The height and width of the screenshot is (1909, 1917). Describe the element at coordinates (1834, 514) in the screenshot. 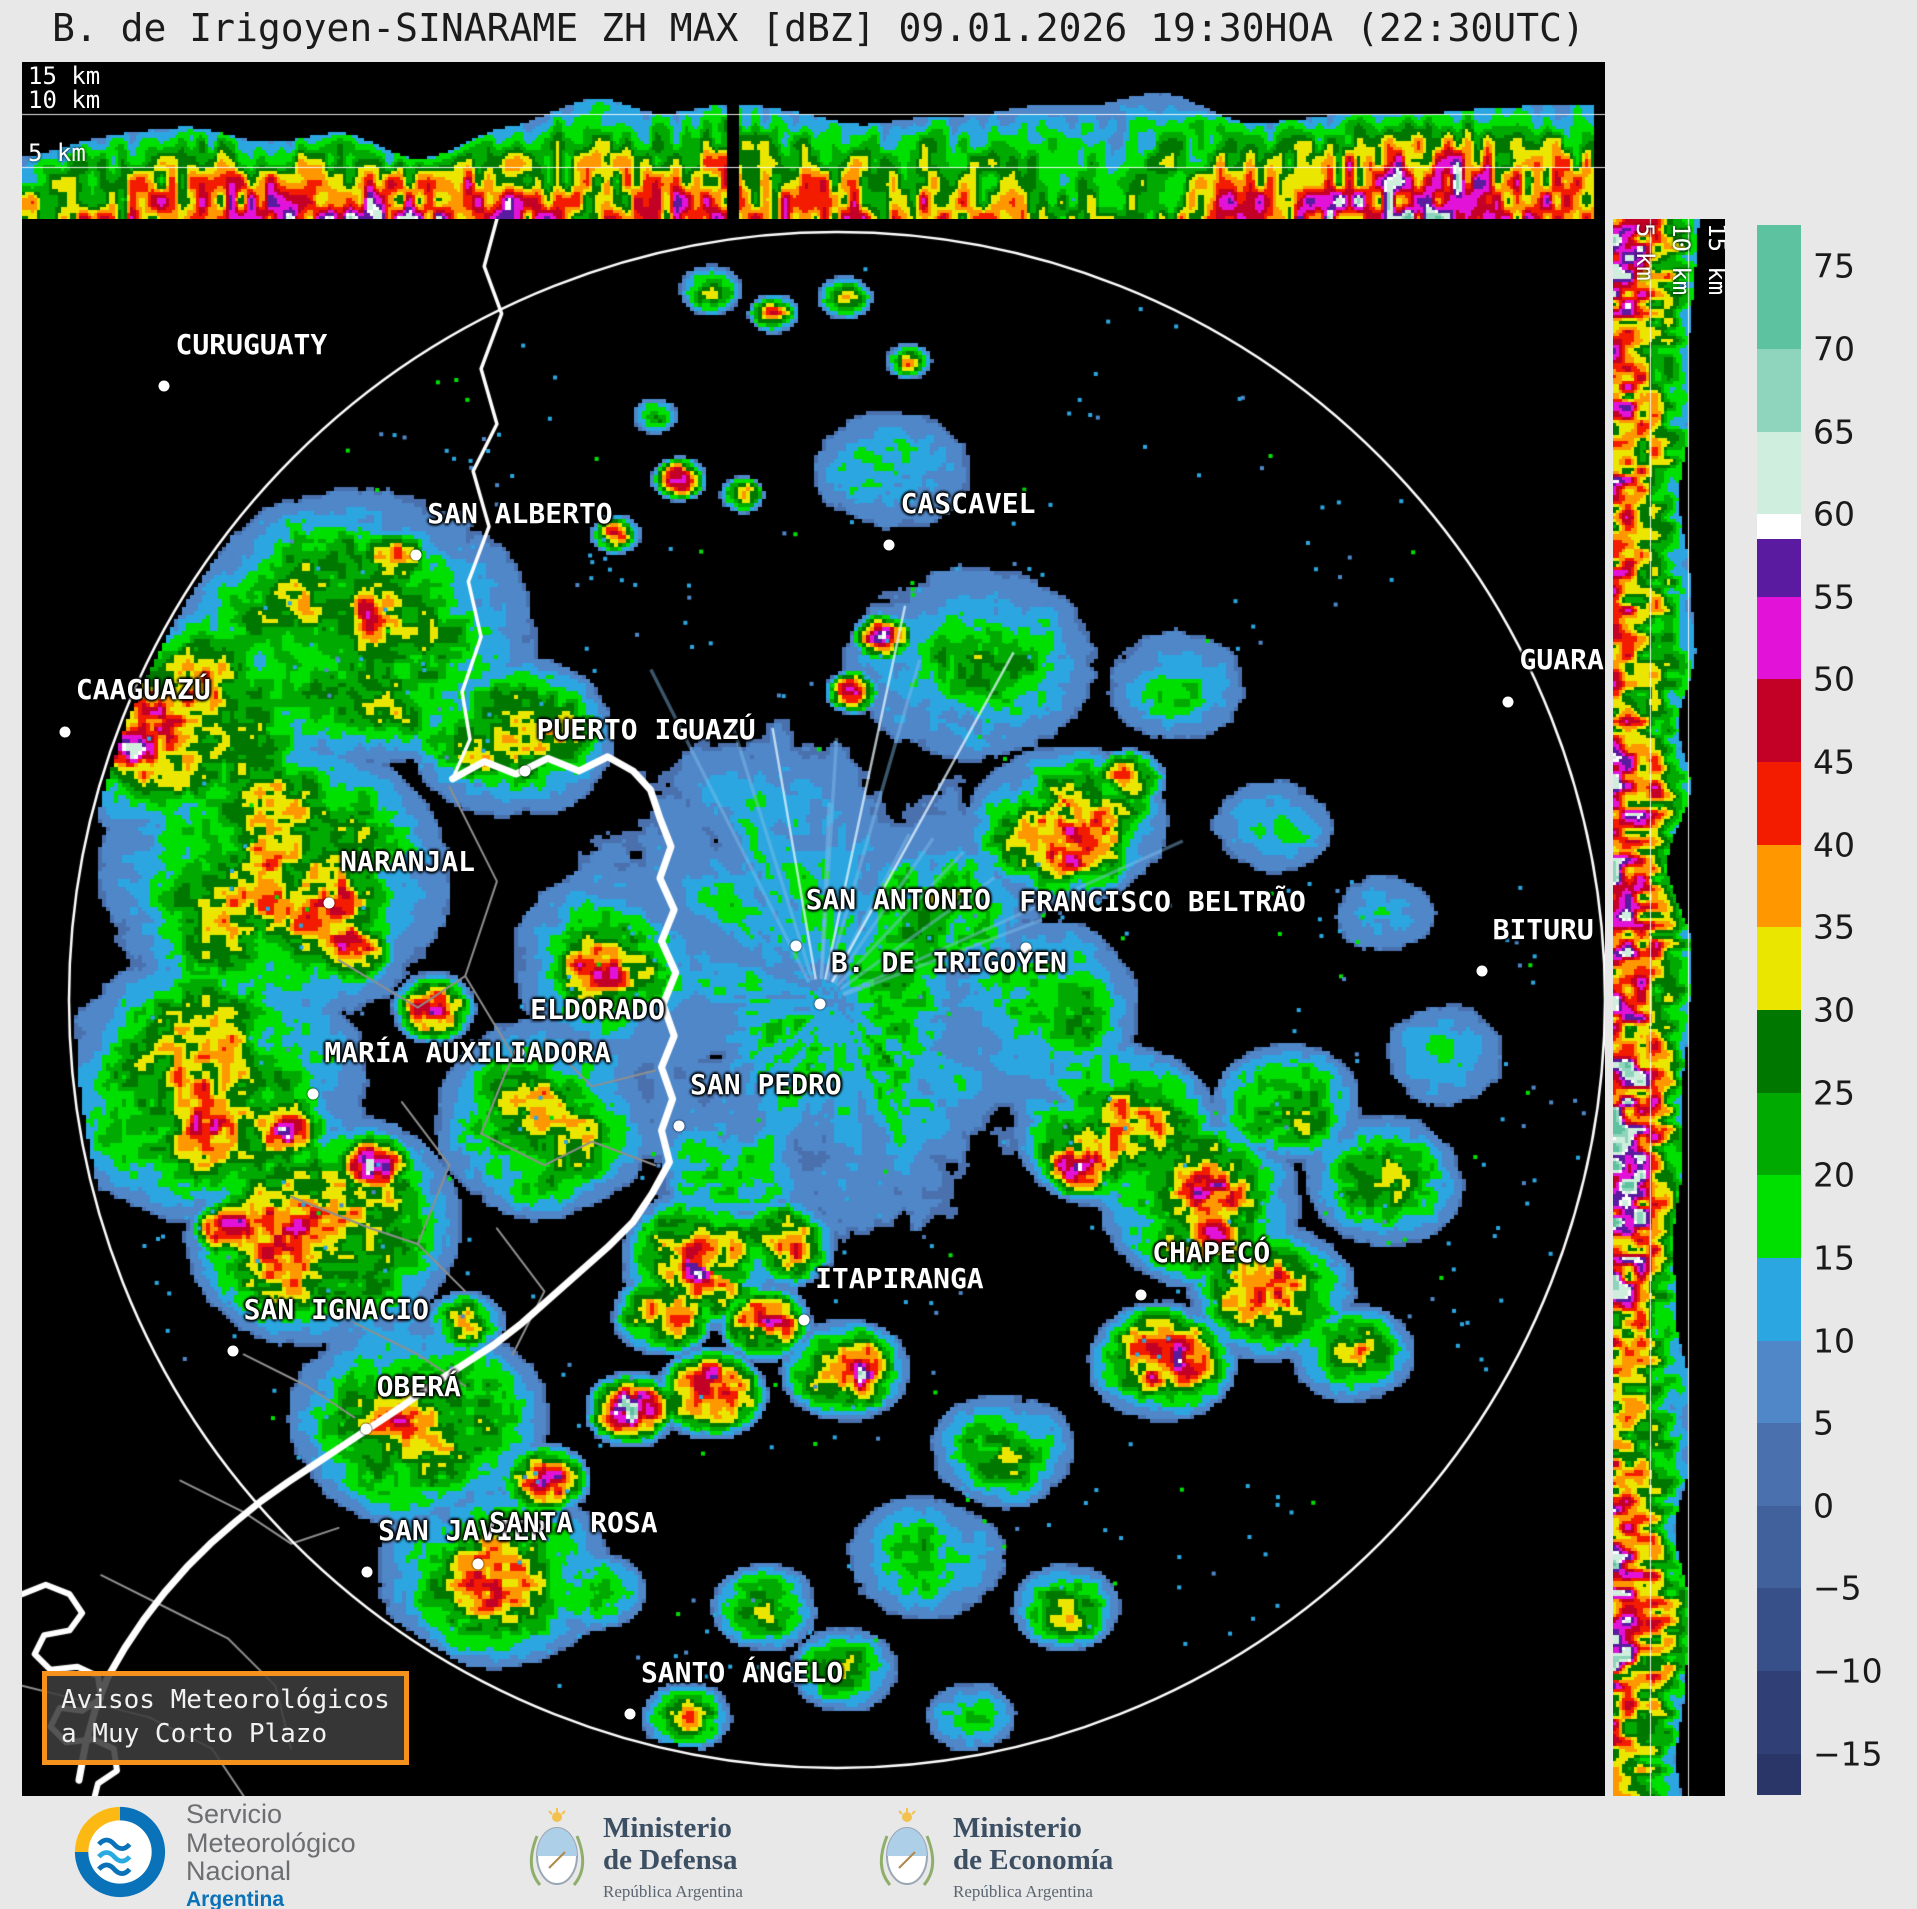

I see `colorbar-tick-label: 60` at that location.